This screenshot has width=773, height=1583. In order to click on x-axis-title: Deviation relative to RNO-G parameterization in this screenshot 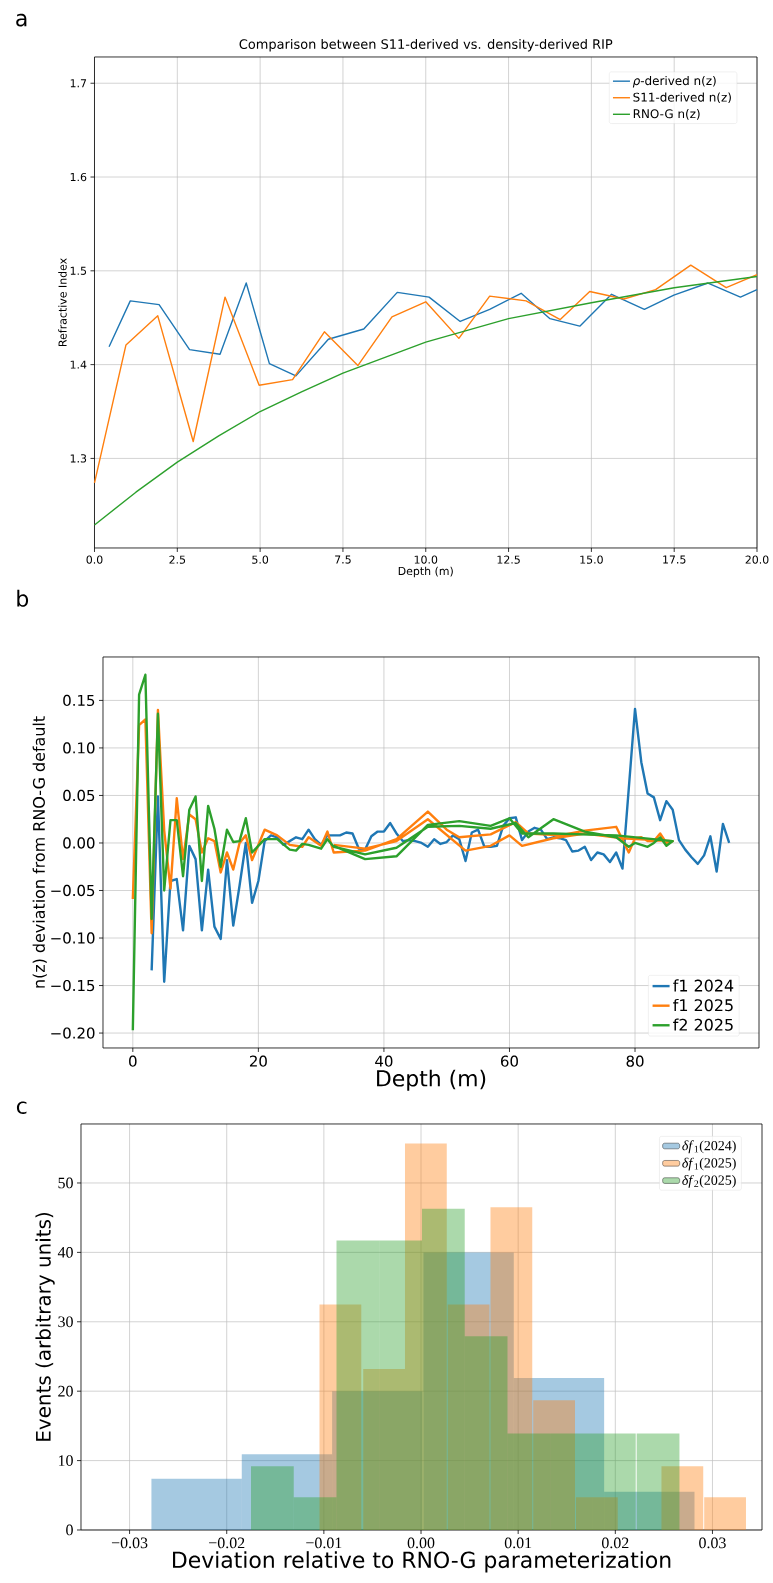, I will do `click(422, 1562)`.